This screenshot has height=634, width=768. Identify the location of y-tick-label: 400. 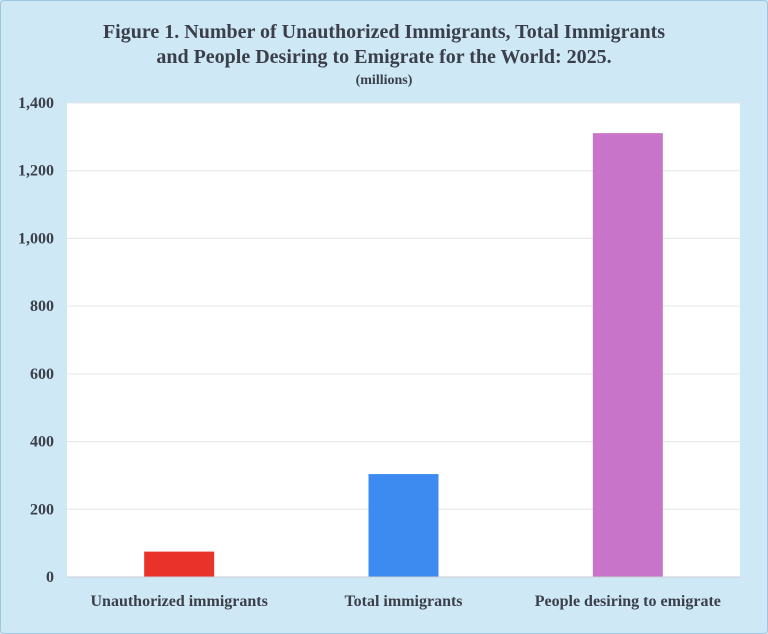
(42, 442).